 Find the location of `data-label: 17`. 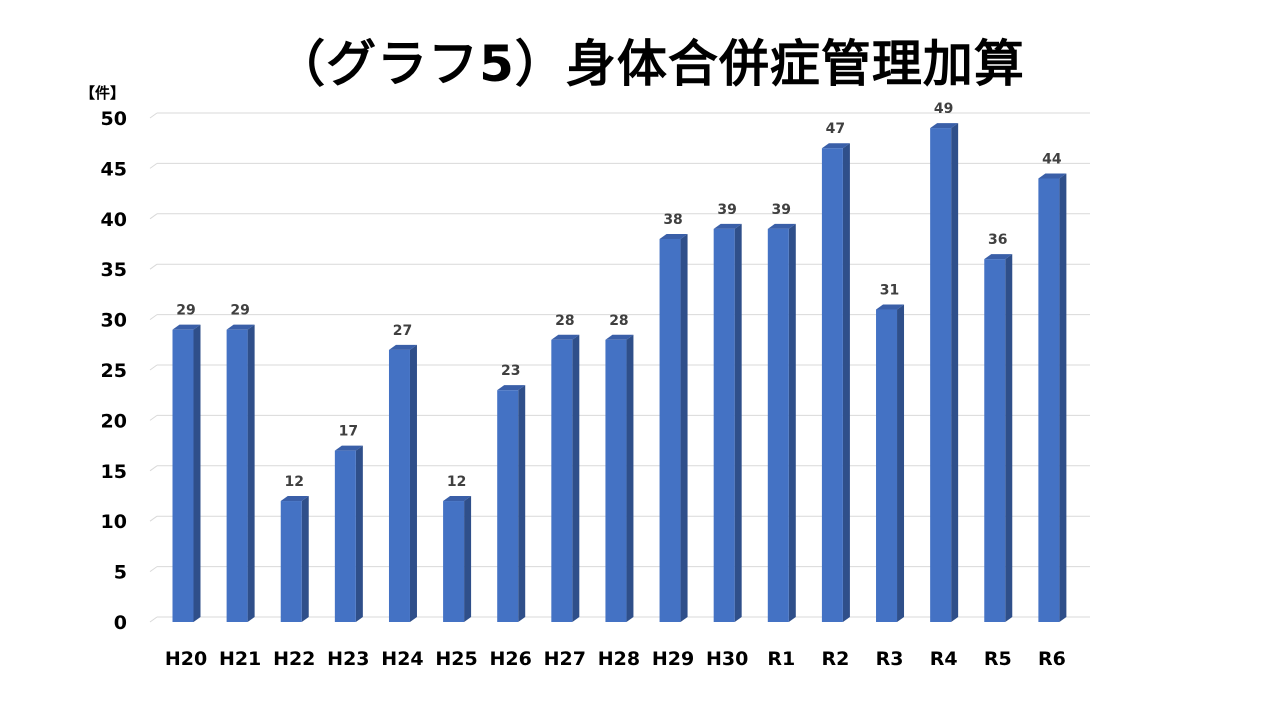

data-label: 17 is located at coordinates (348, 432).